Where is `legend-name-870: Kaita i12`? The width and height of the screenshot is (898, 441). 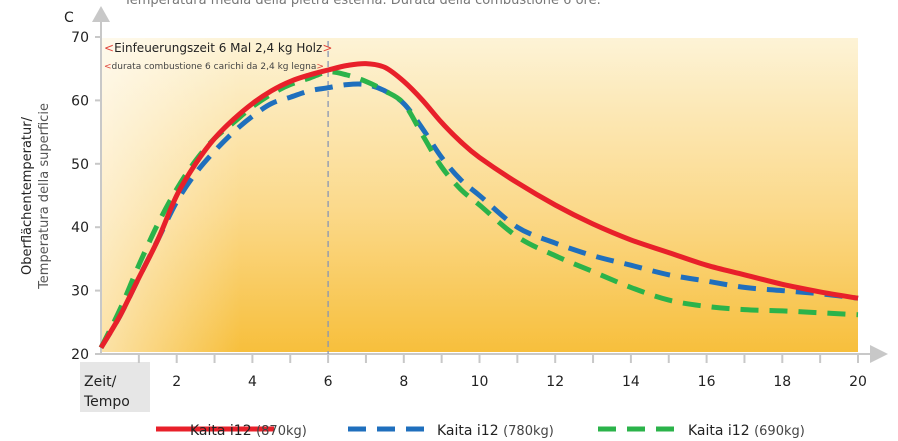
legend-name-870: Kaita i12 is located at coordinates (221, 431).